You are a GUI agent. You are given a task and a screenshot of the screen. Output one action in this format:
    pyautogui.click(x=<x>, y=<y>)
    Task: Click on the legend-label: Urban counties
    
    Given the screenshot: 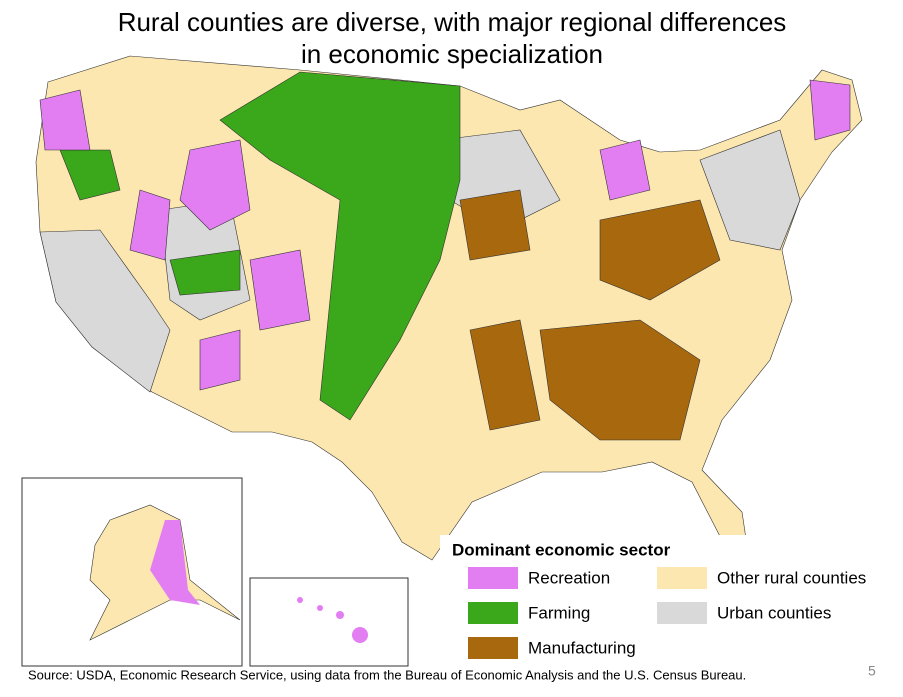 What is the action you would take?
    pyautogui.click(x=774, y=612)
    